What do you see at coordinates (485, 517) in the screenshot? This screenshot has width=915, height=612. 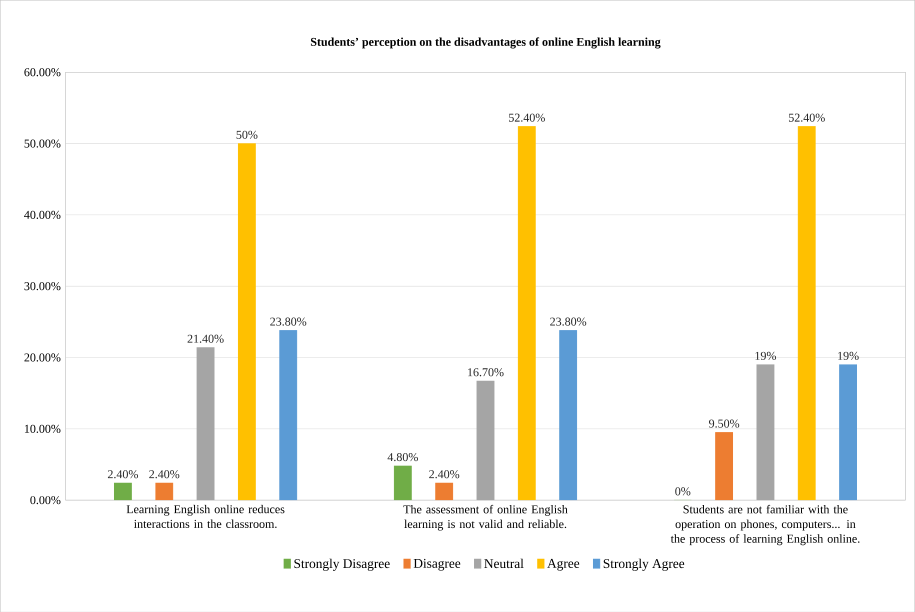 I see `x-tick-label: The assessment of online English learning is not valid and reliable.` at bounding box center [485, 517].